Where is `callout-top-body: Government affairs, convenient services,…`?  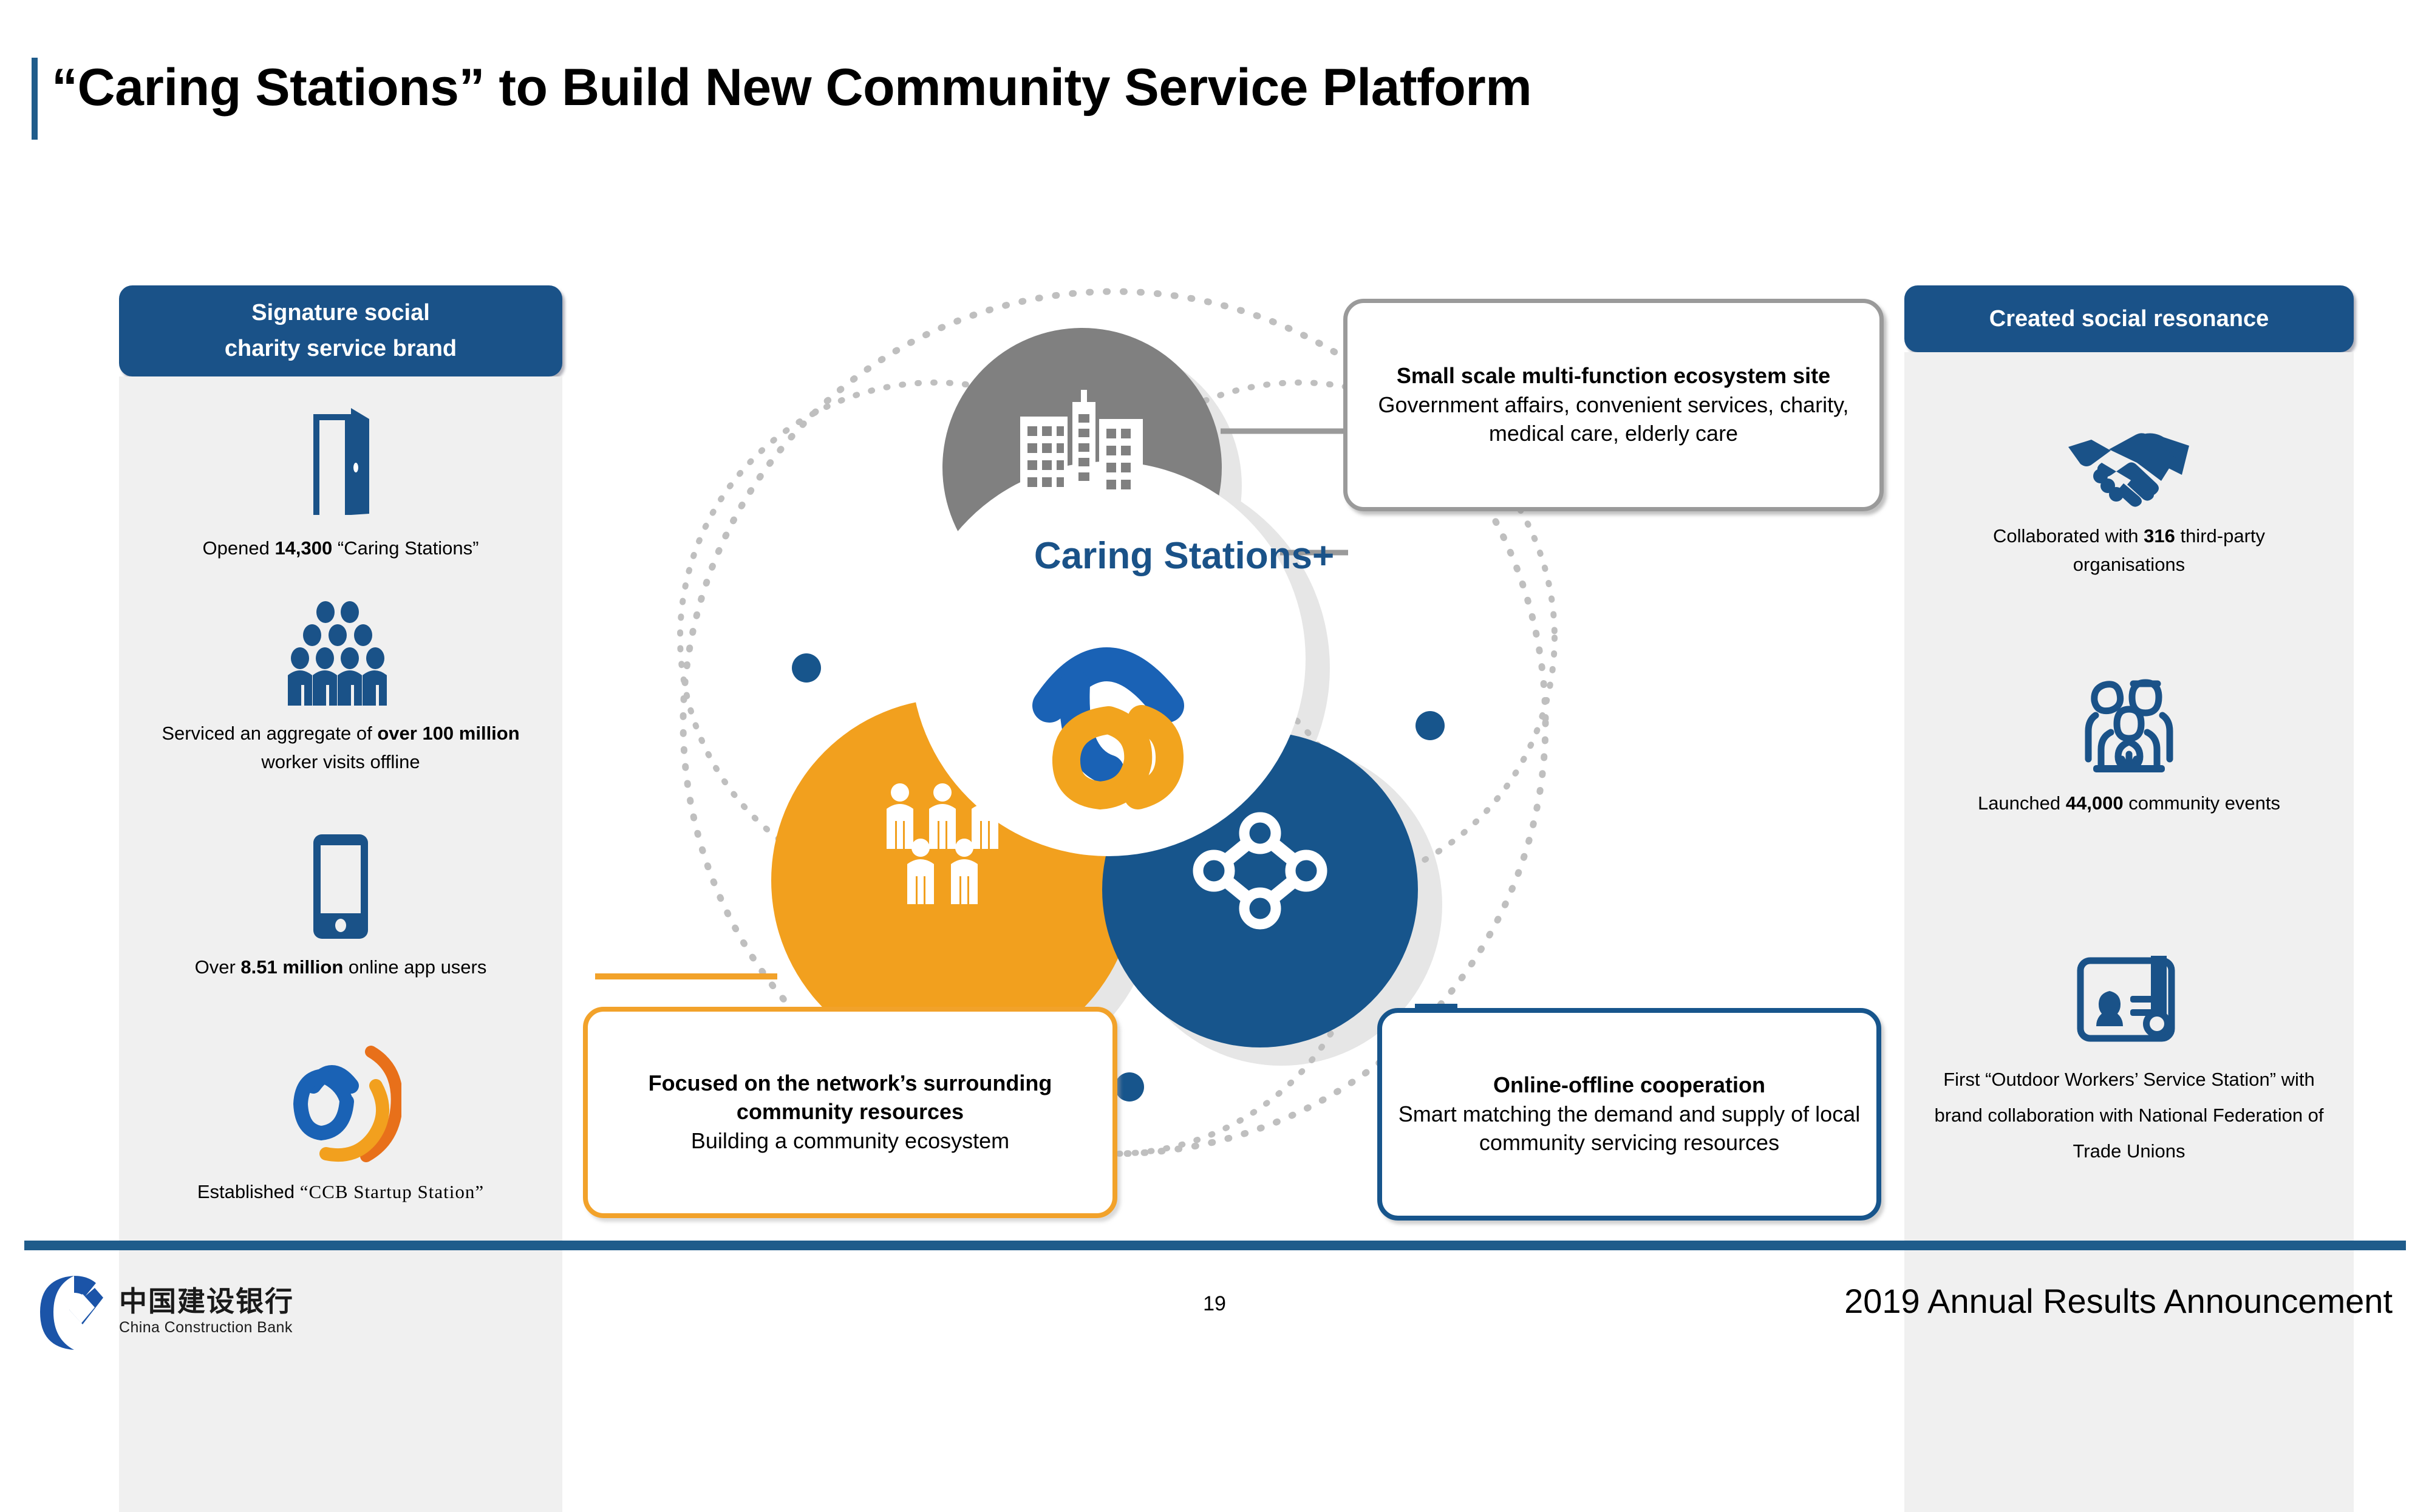
callout-top-body: Government affairs, convenient services,… is located at coordinates (1613, 419).